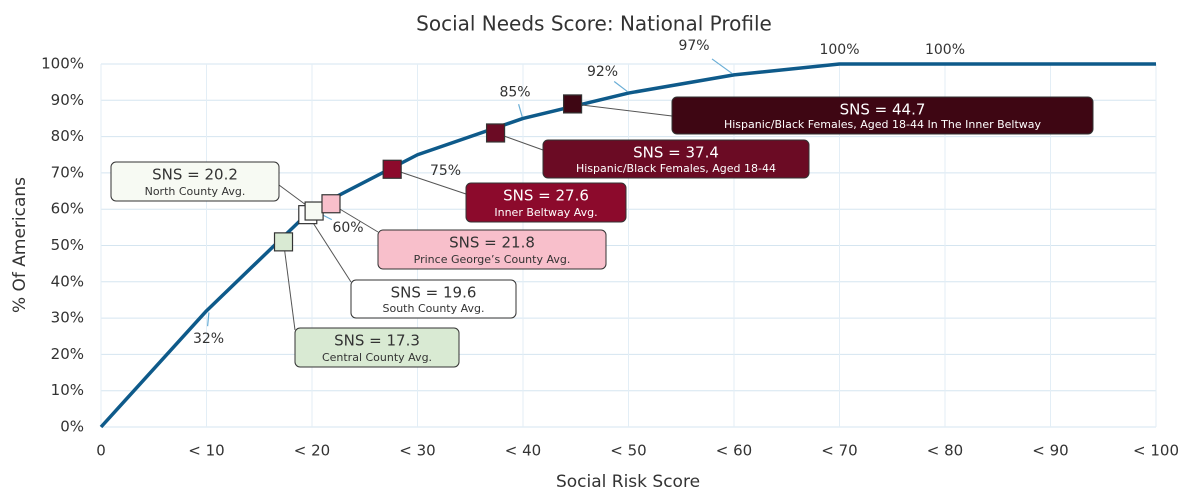  Describe the element at coordinates (67, 245) in the screenshot. I see `y-tick-label: 50%` at that location.